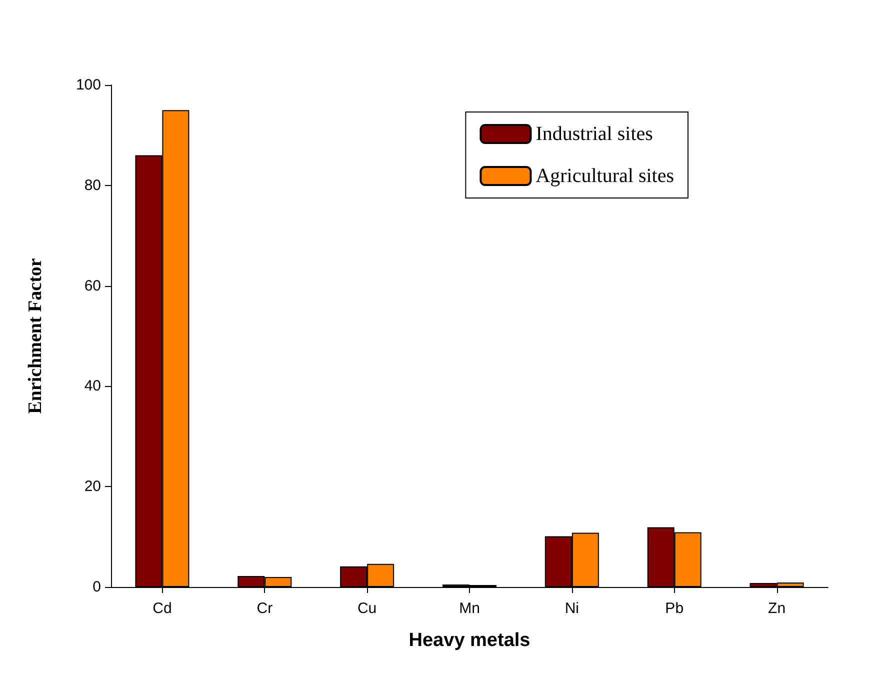 This screenshot has width=884, height=673. What do you see at coordinates (92, 487) in the screenshot?
I see `y-tick-label: 20` at bounding box center [92, 487].